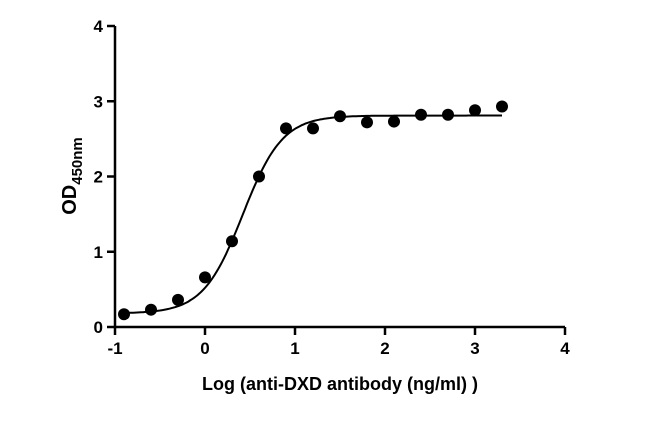 This screenshot has height=425, width=663. I want to click on x-axis-label: Log (anti-DXD antibody (ng/ml) ), so click(340, 384).